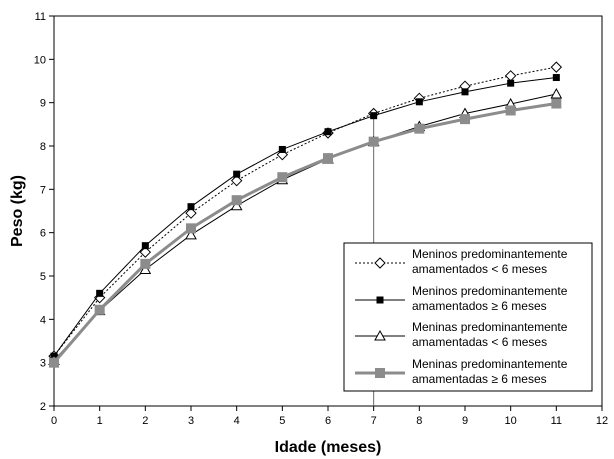 The height and width of the screenshot is (459, 614). Describe the element at coordinates (40, 60) in the screenshot. I see `y-tick-label: 10` at that location.